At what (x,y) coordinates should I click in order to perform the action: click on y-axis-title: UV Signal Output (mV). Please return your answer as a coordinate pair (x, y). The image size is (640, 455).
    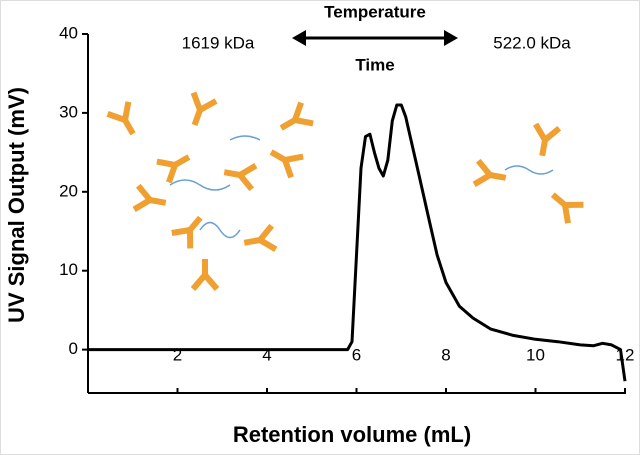
    Looking at the image, I should click on (16, 205).